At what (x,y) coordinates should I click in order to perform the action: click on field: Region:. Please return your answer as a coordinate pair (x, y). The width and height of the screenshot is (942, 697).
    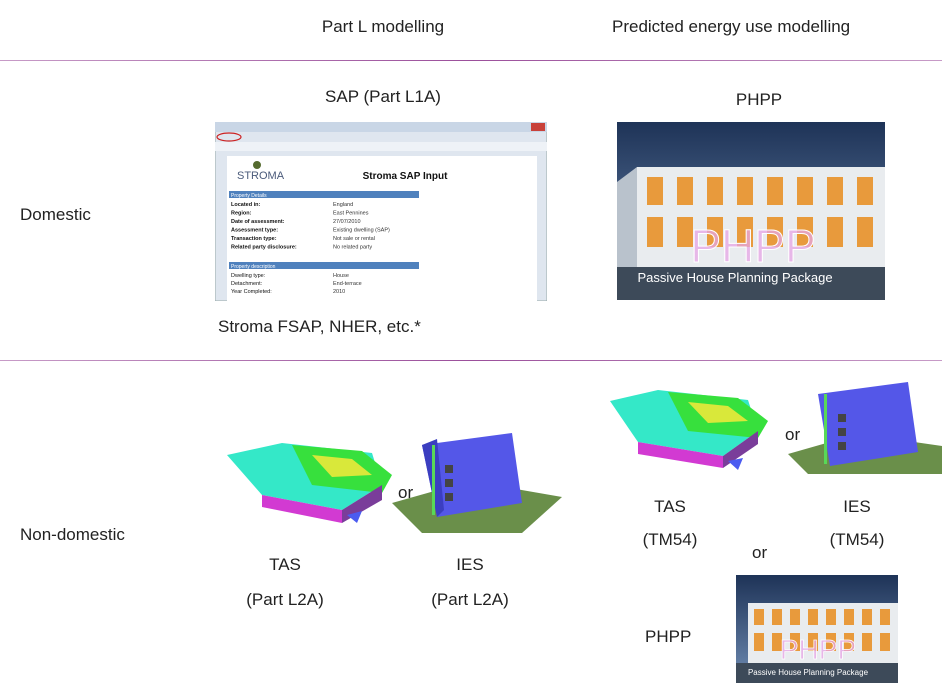
    Looking at the image, I should click on (241, 214).